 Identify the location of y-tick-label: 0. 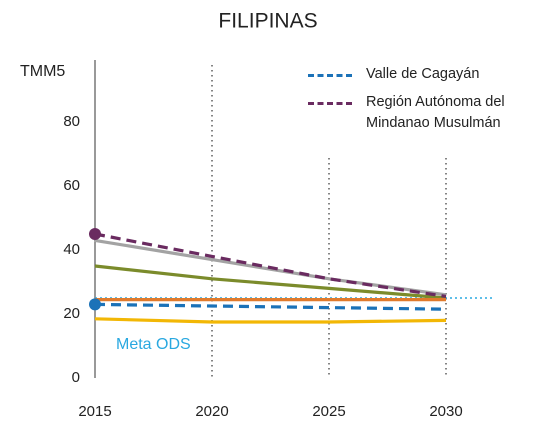
(76, 377).